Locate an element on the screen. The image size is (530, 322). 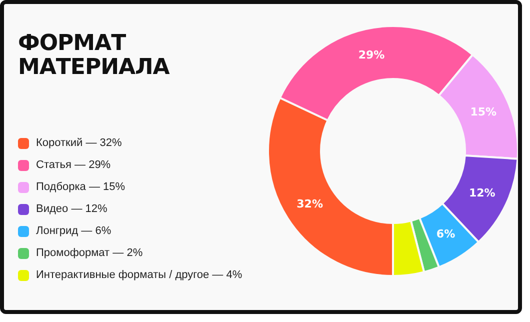
legend-label: Статья — 29% is located at coordinates (73, 165).